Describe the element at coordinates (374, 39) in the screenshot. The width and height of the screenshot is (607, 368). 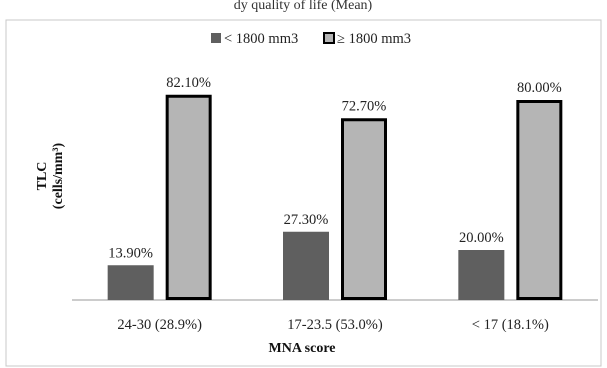
I see `legend-label-above: ≥ 1800 mm3` at that location.